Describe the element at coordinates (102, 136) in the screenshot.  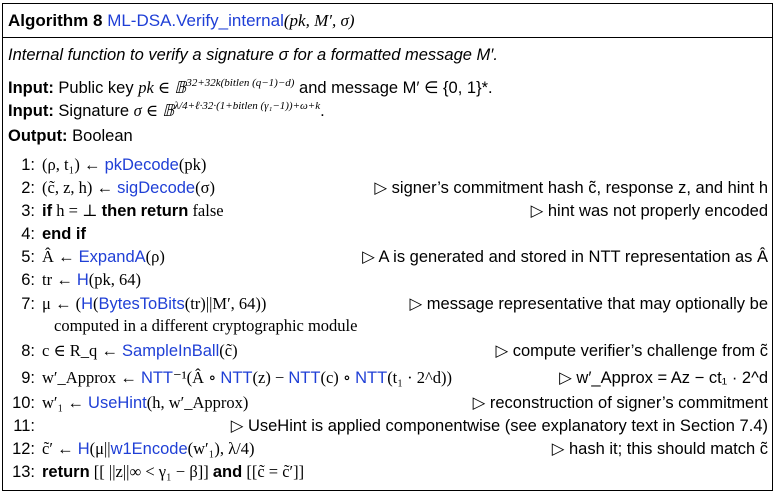
I see `output-text: Boolean` at that location.